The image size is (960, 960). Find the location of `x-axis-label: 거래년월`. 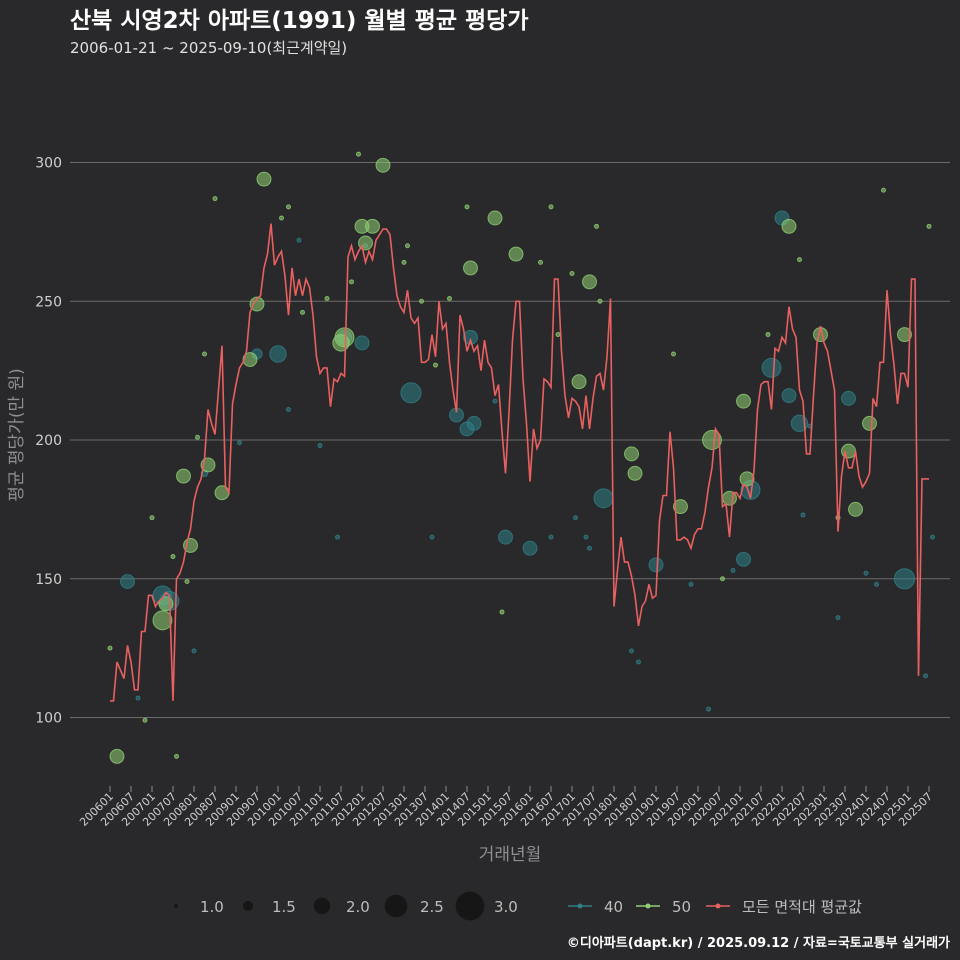

x-axis-label: 거래년월 is located at coordinates (510, 855).